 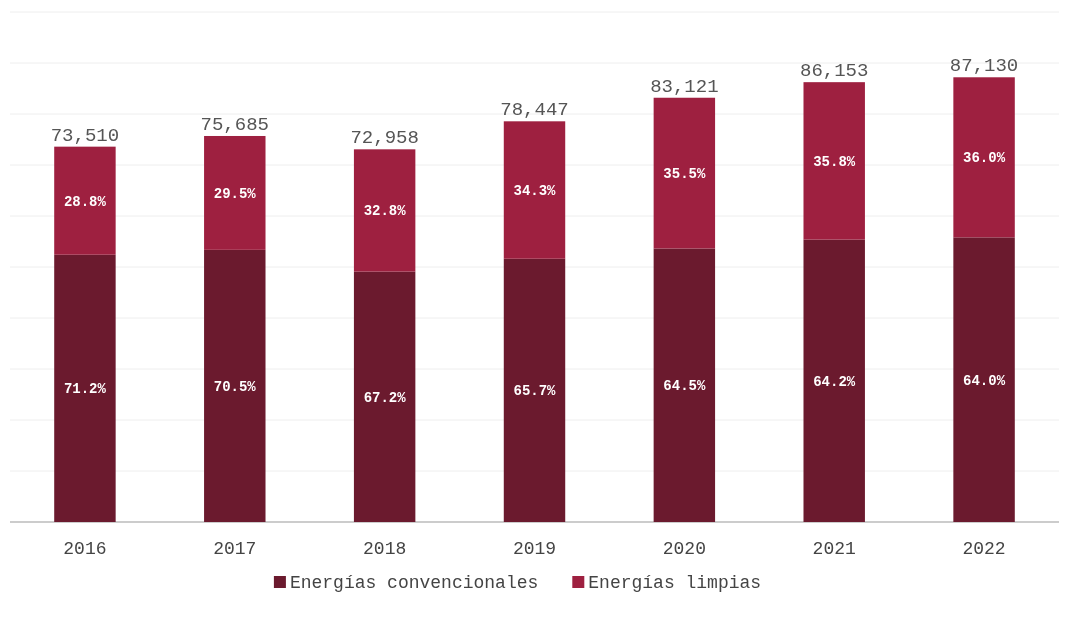 I want to click on annotation: 67.2%, so click(x=385, y=397).